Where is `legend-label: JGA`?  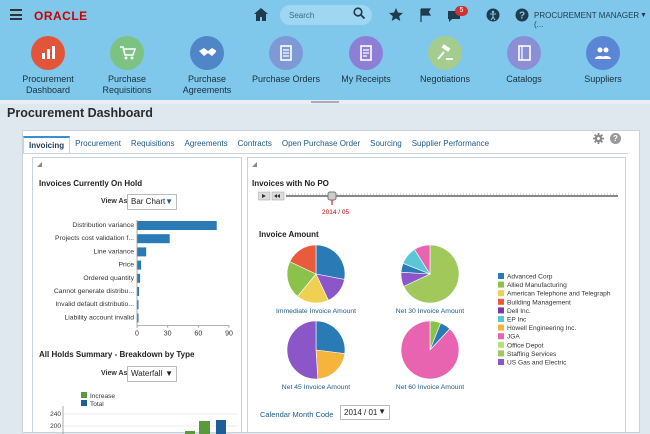 legend-label: JGA is located at coordinates (513, 337).